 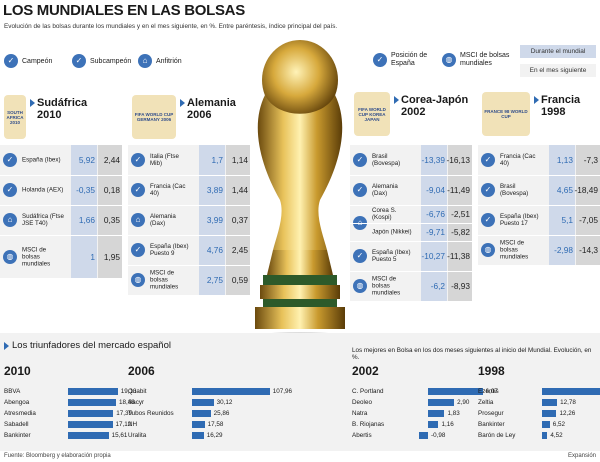 What do you see at coordinates (15, 117) in the screenshot?
I see `tournament-logo: SOUTH AFRICA 2010` at bounding box center [15, 117].